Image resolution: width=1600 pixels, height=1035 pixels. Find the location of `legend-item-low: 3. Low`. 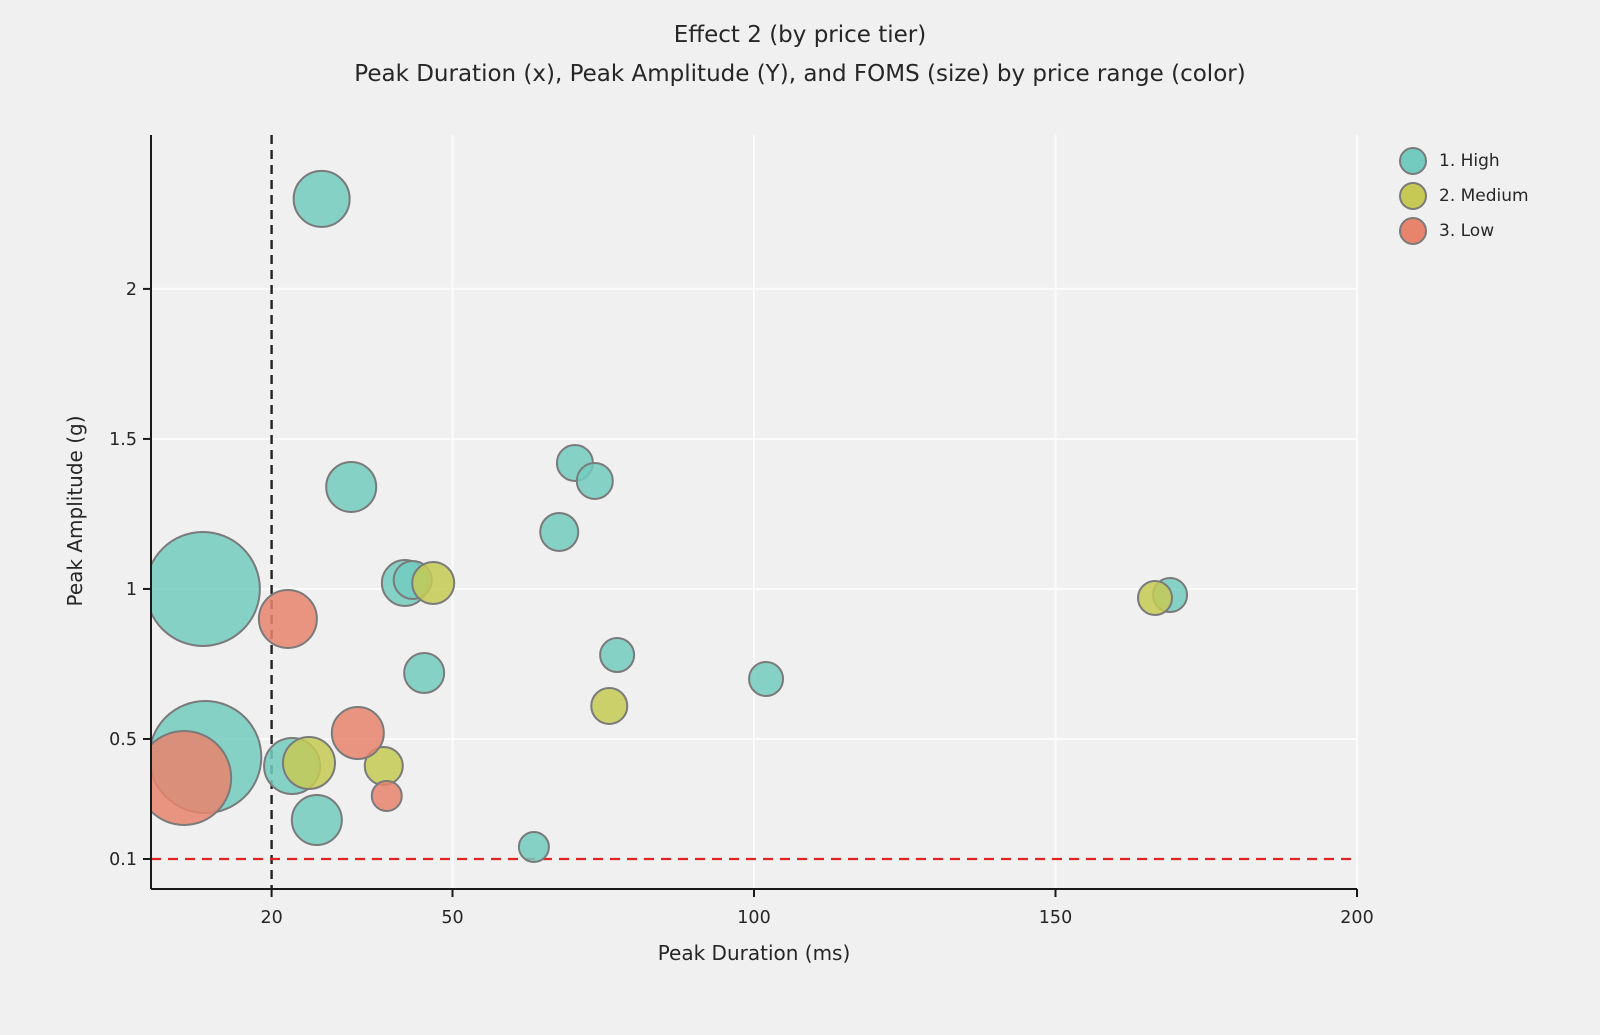

legend-item-low: 3. Low is located at coordinates (1464, 231).